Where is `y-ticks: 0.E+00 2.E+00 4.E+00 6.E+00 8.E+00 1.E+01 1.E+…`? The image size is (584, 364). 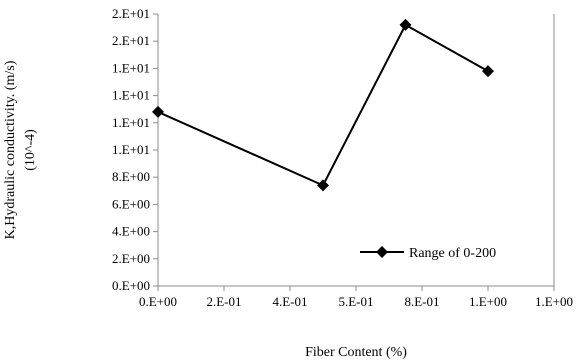 y-ticks: 0.E+00 2.E+00 4.E+00 6.E+00 8.E+00 1.E+01 1.E+… is located at coordinates (135, 149).